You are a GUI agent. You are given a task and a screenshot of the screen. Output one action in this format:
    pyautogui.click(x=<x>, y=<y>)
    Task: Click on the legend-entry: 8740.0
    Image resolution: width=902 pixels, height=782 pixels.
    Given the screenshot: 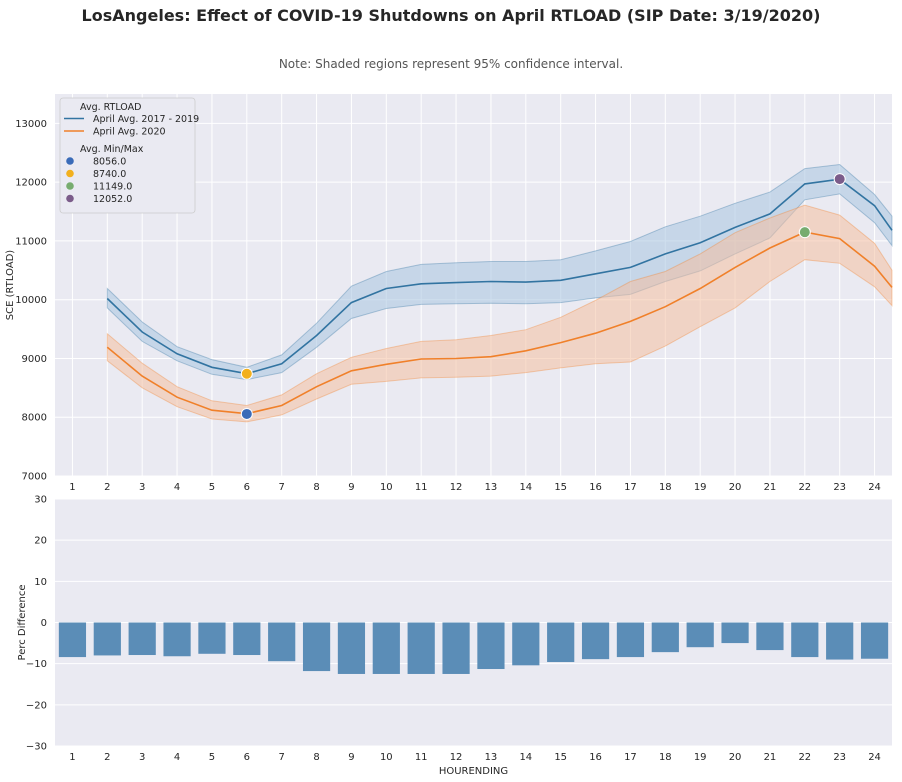 What is the action you would take?
    pyautogui.click(x=109, y=174)
    